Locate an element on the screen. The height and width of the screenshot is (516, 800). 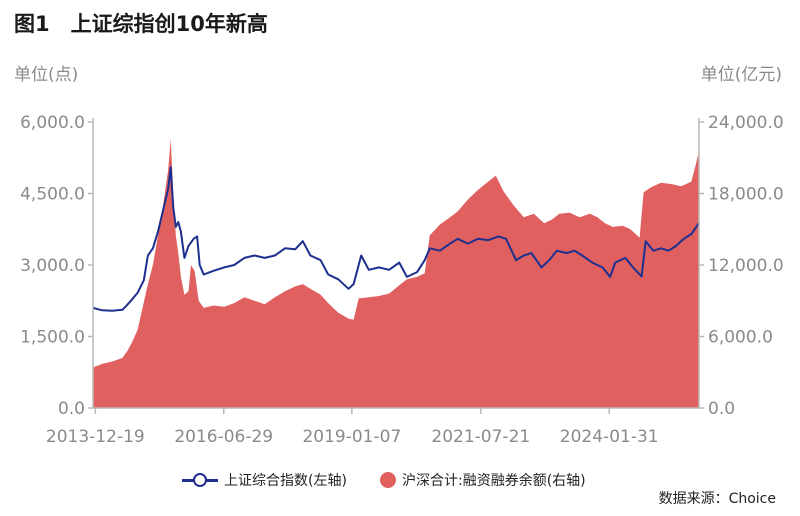
legend-item-margin: 沪深合计:融资融券余额(右轴) is located at coordinates (483, 480).